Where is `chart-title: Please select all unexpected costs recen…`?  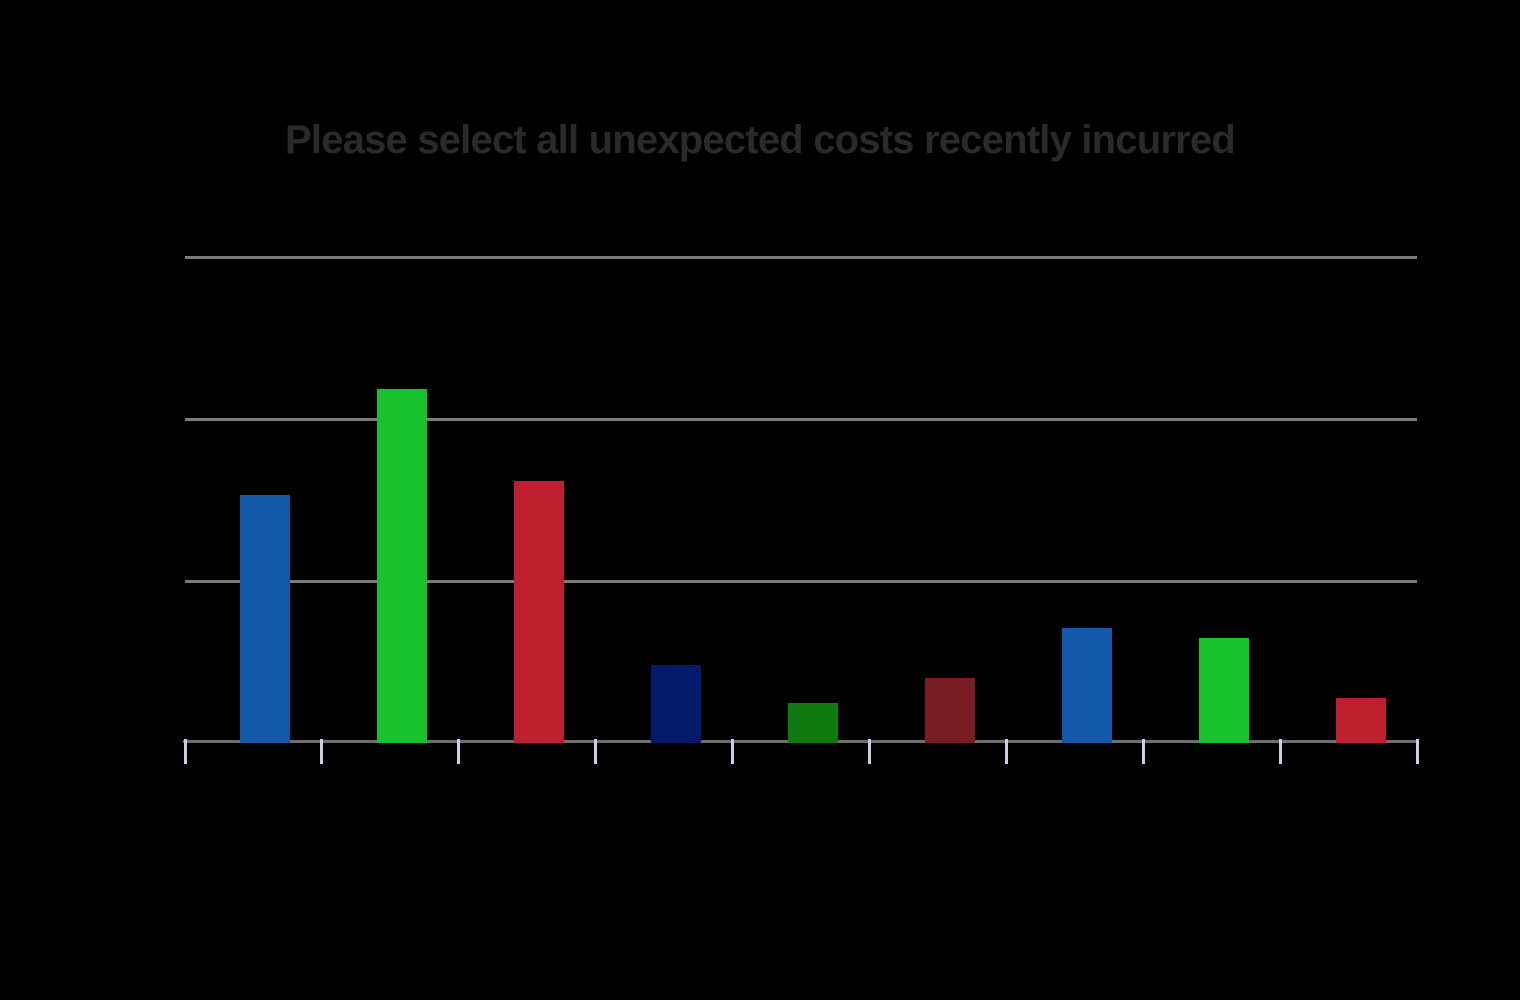
chart-title: Please select all unexpected costs recen… is located at coordinates (760, 140).